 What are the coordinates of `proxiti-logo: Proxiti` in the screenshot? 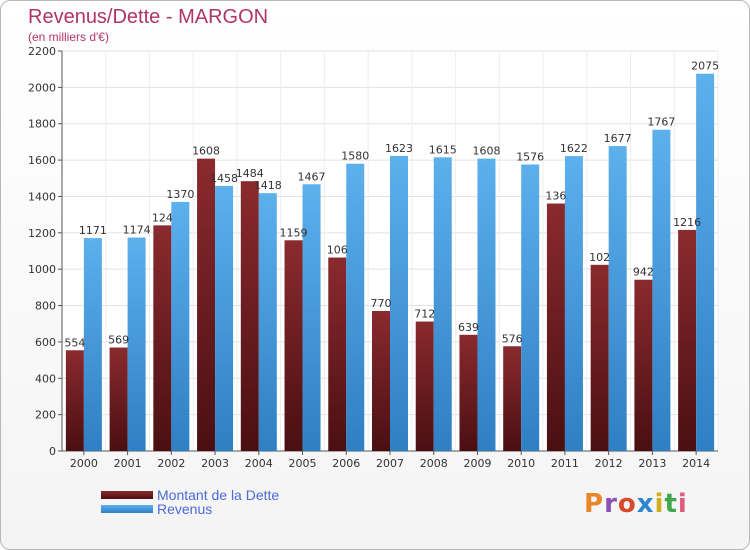 It's located at (636, 504).